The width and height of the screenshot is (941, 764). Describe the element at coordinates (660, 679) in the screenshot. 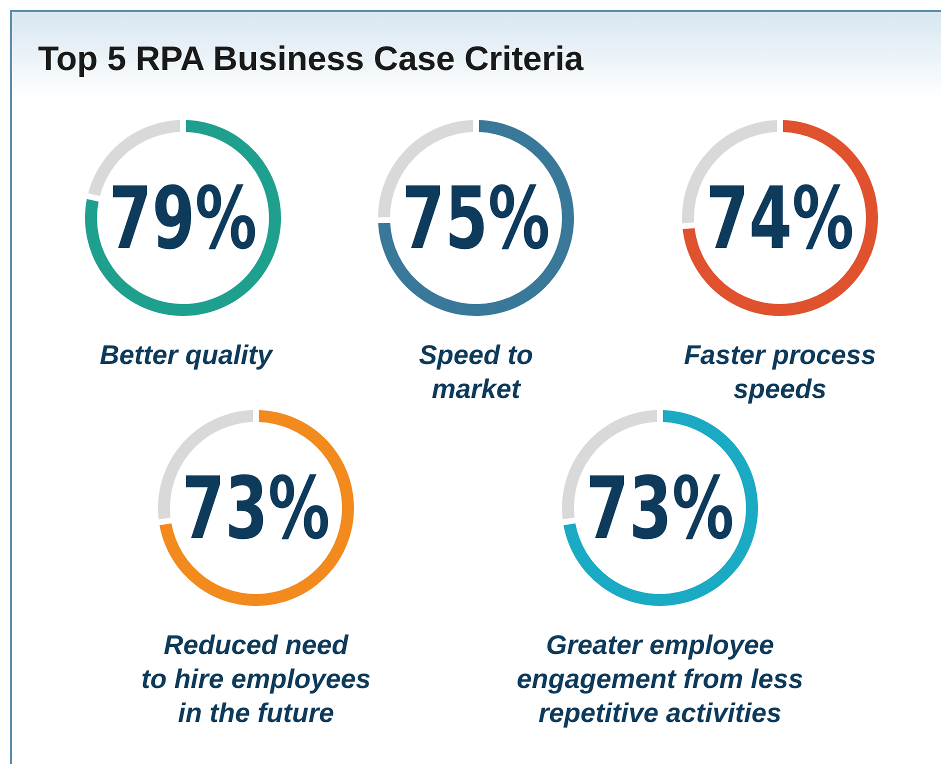

I see `slice-label: Greater employee engagement from less repetitive activities` at that location.